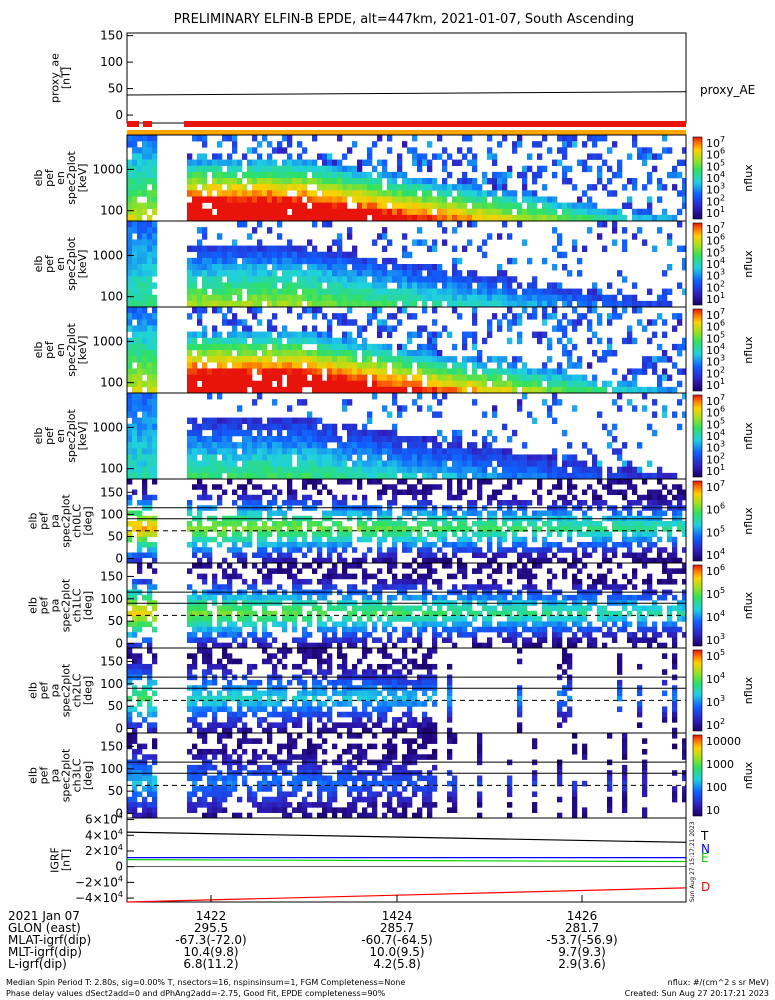  What do you see at coordinates (38, 436) in the screenshot?
I see `y-axis-label-line: elb` at bounding box center [38, 436].